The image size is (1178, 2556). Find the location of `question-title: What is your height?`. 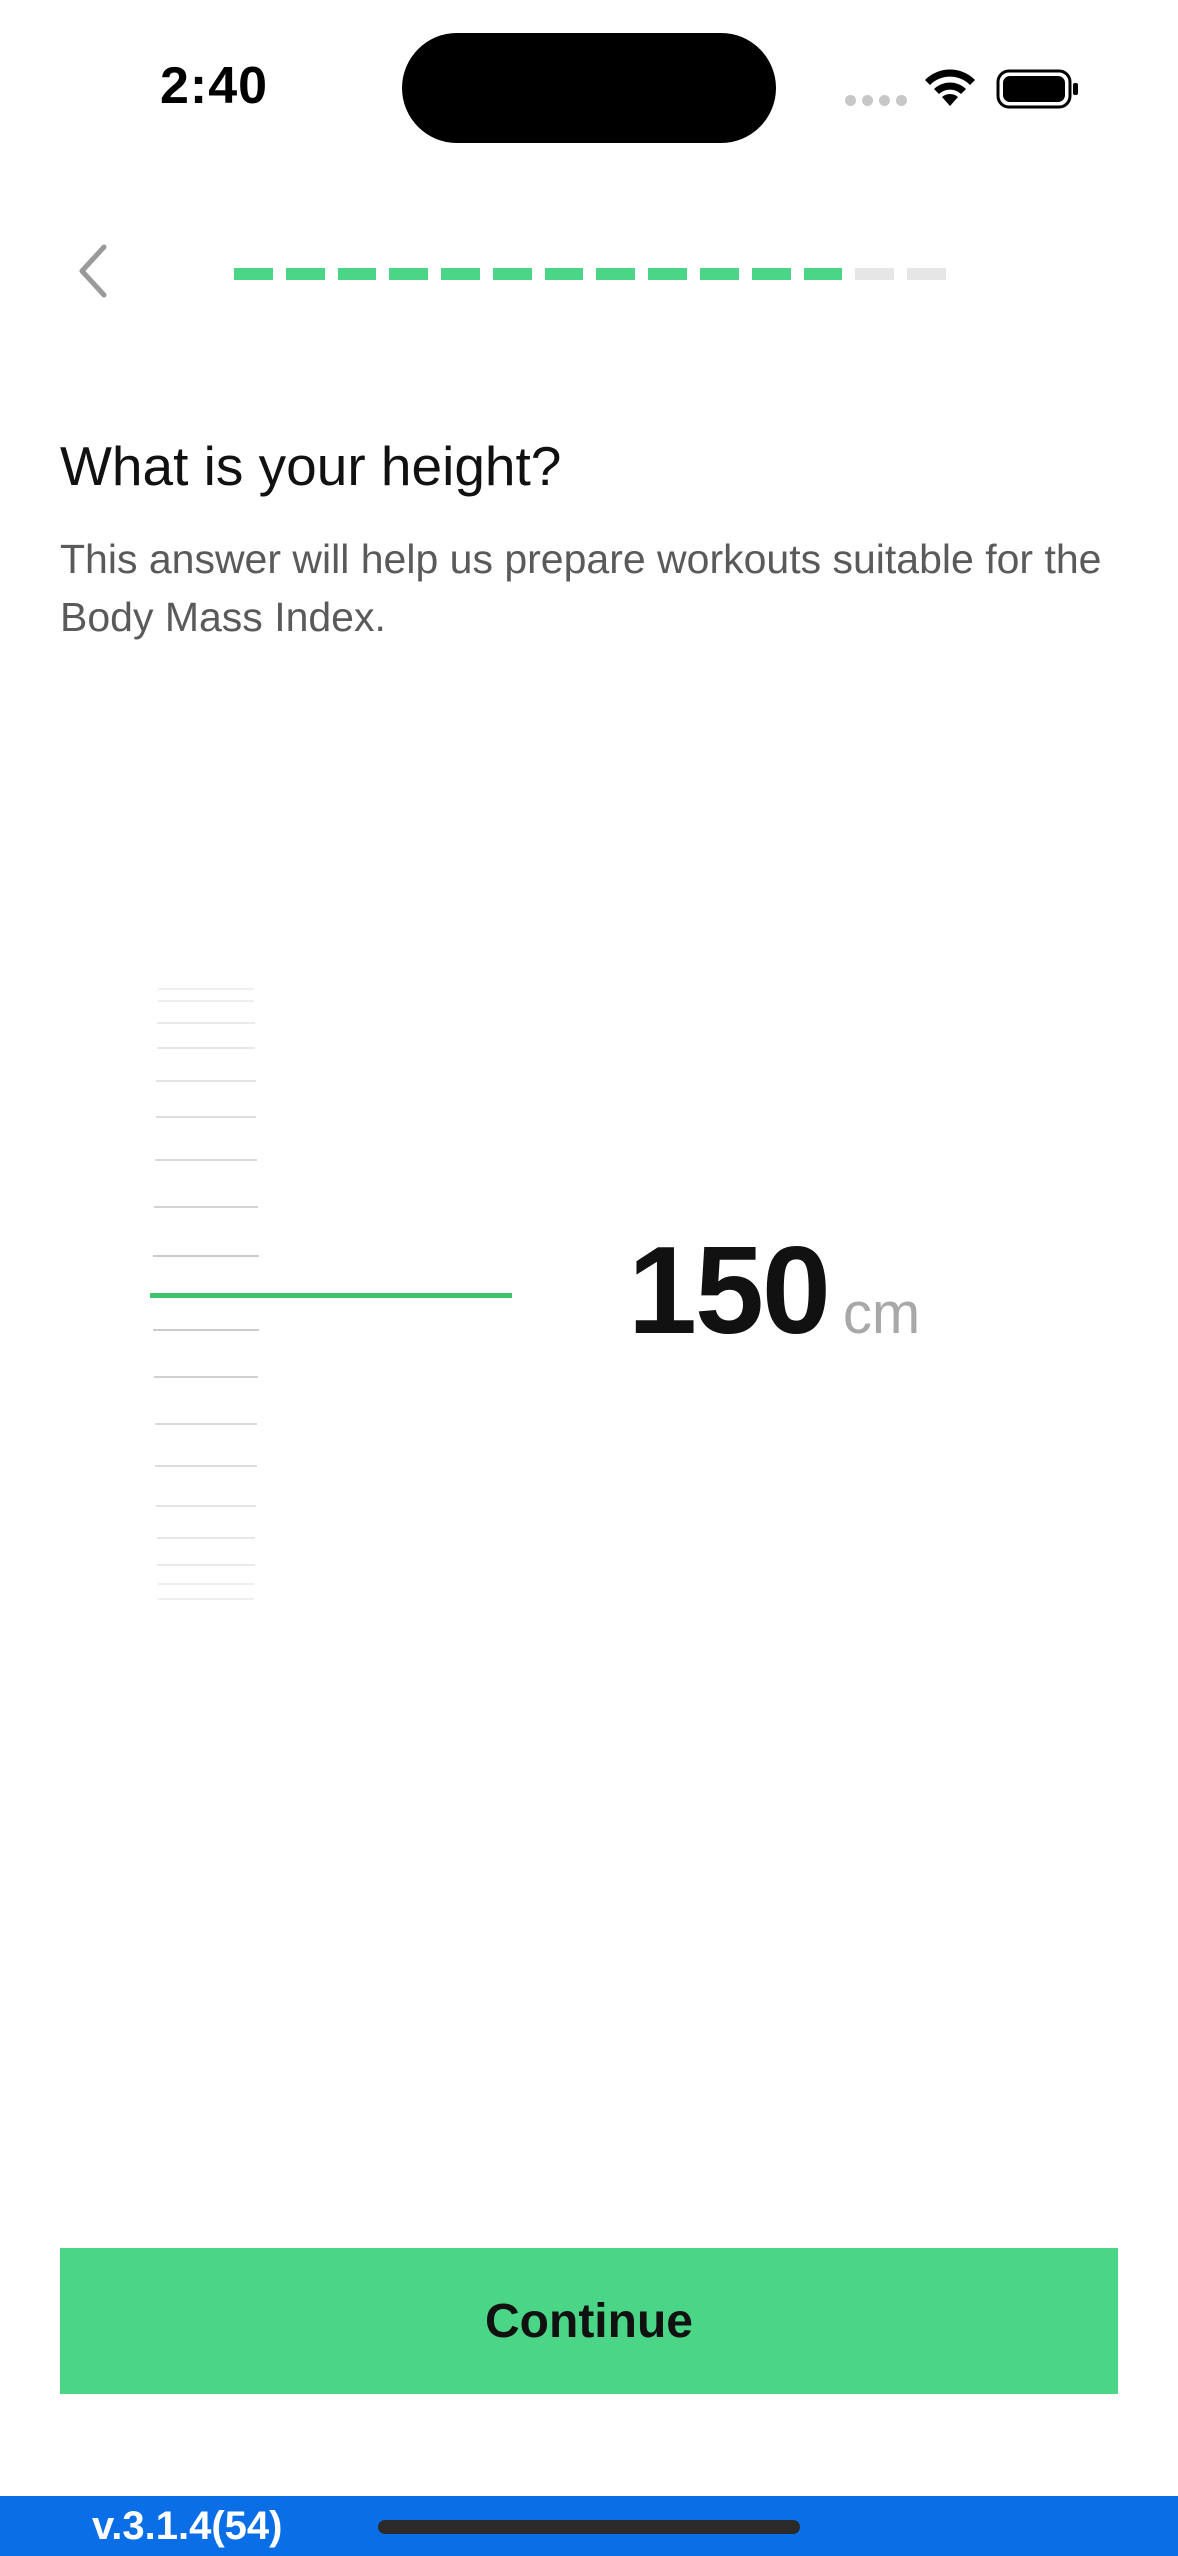

question-title: What is your height? is located at coordinates (311, 466).